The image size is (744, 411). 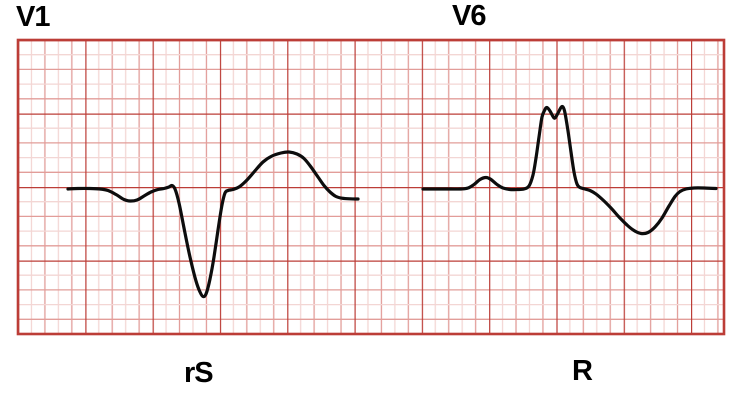 I want to click on v6-waveform-trace, so click(x=569, y=170).